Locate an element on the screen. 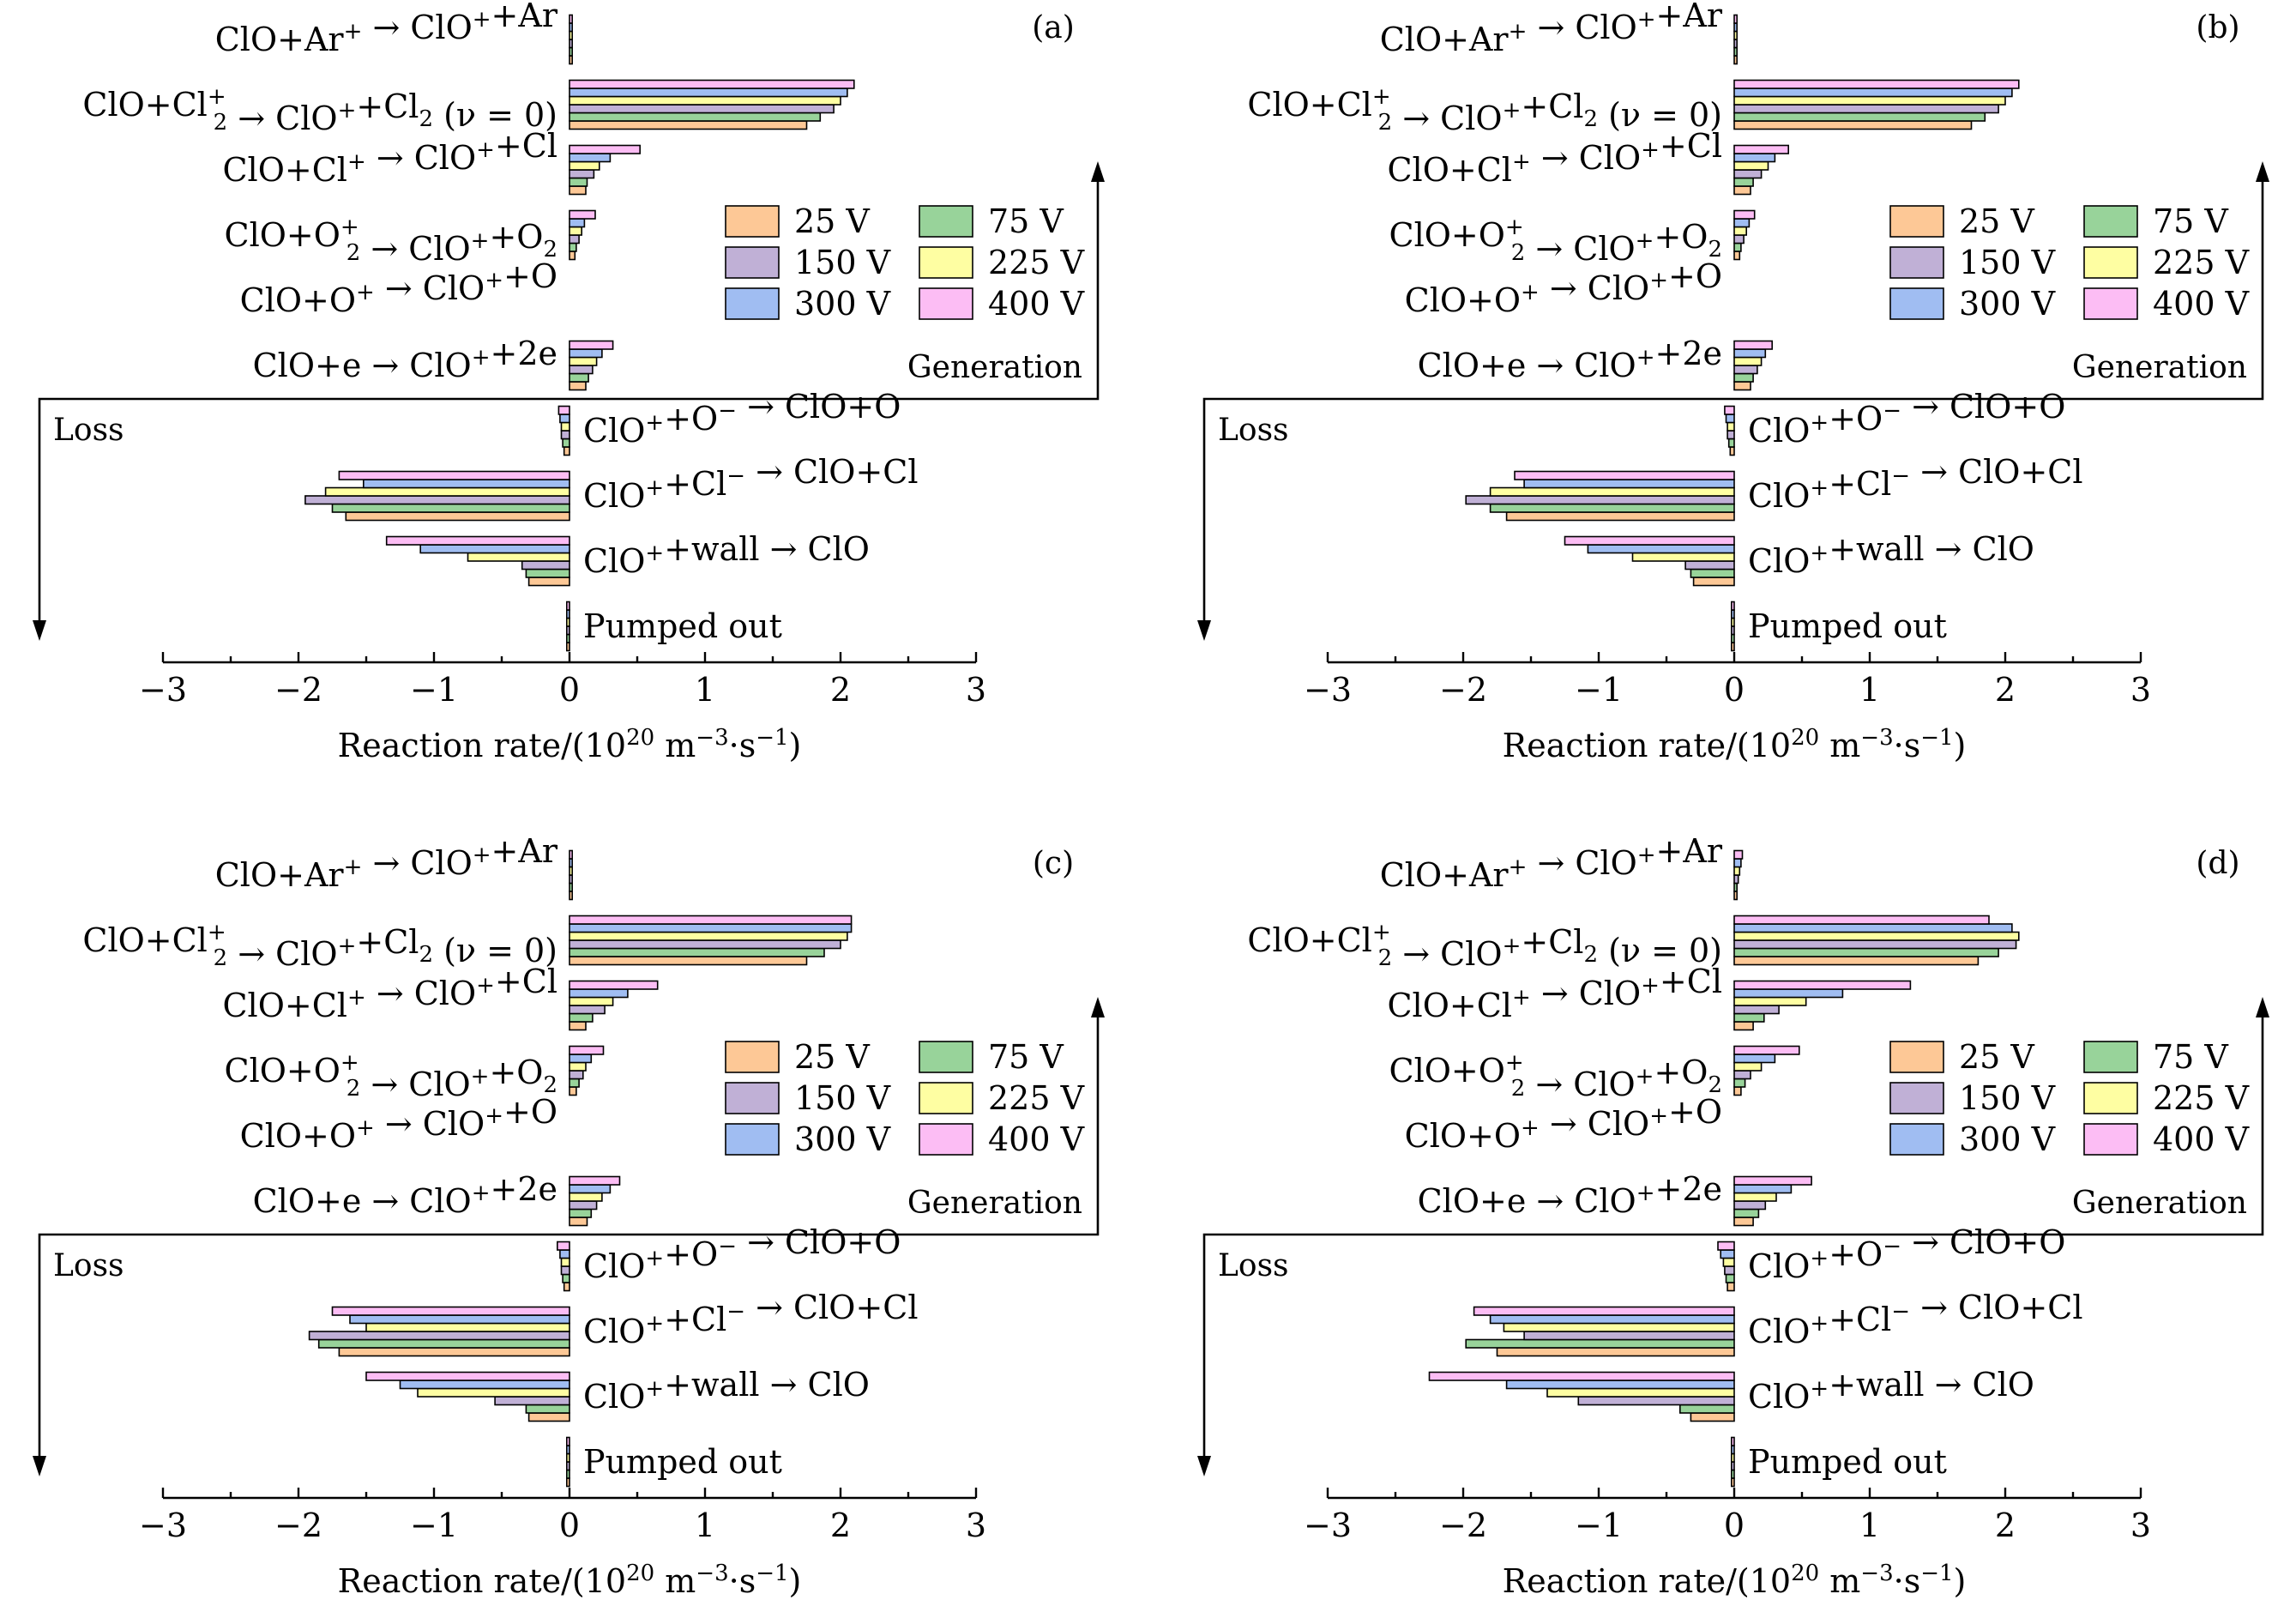  bar-a-9-400V is located at coordinates (567, 606).